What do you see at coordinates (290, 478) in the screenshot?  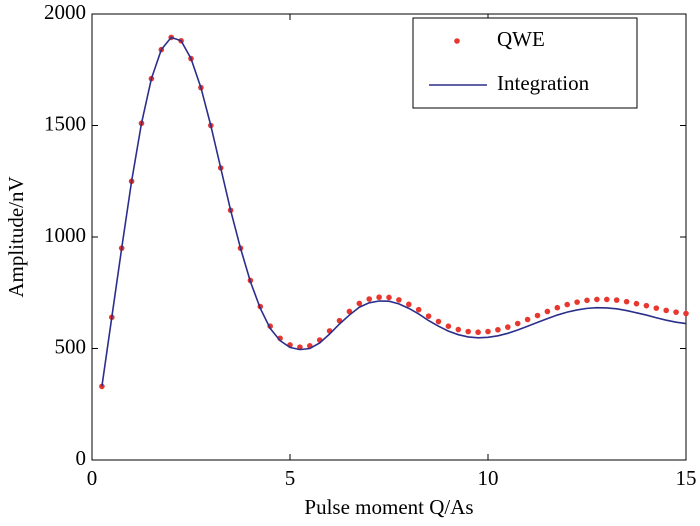 I see `x-tick-label: 5` at bounding box center [290, 478].